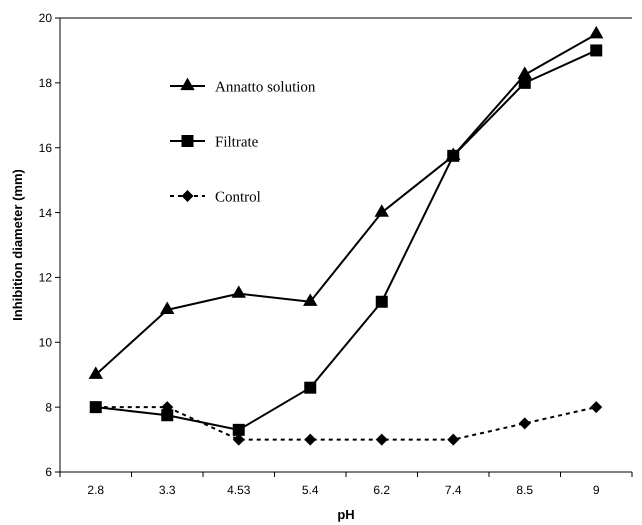  Describe the element at coordinates (48, 472) in the screenshot. I see `y-tick-label: 6` at that location.